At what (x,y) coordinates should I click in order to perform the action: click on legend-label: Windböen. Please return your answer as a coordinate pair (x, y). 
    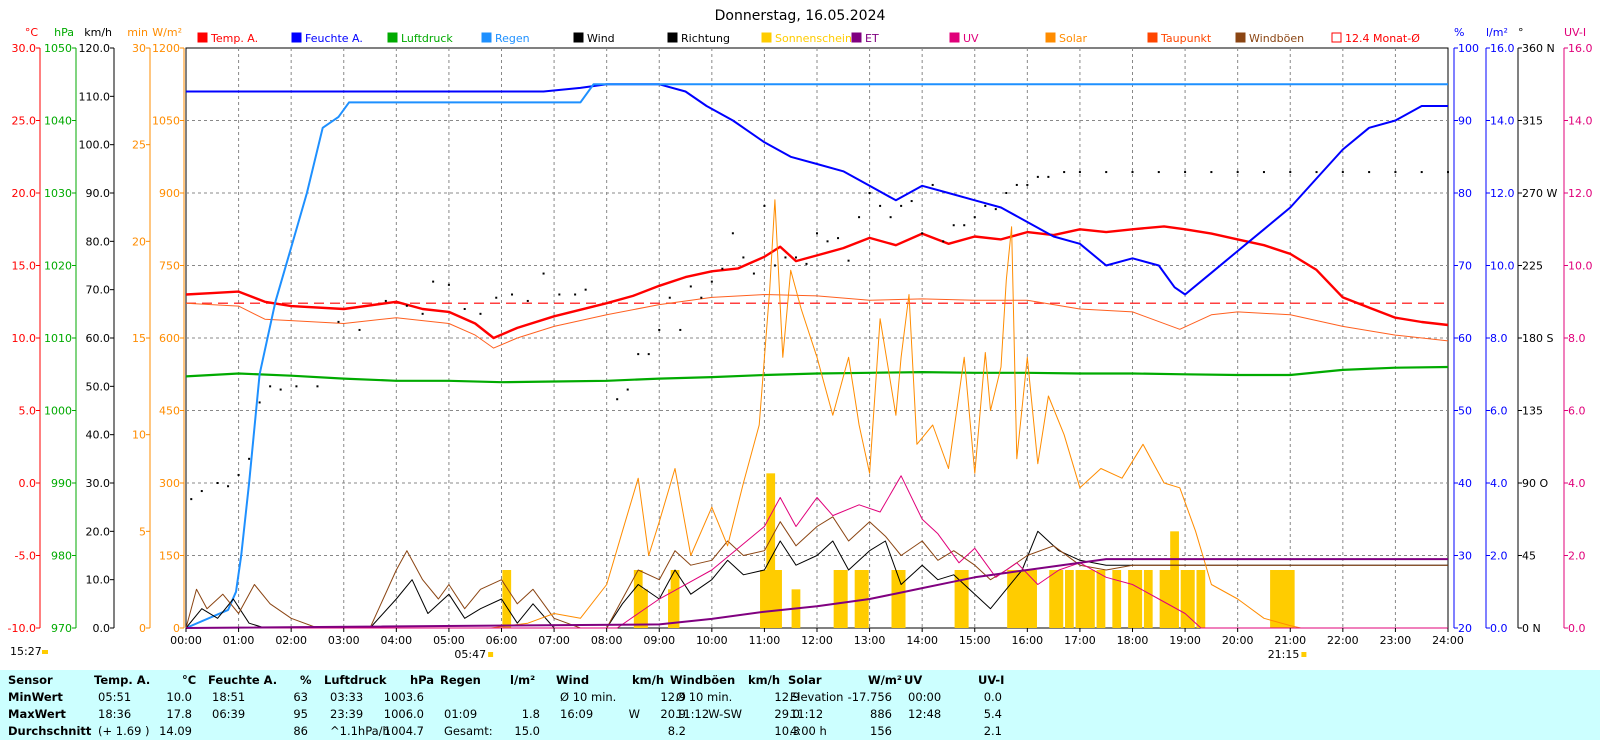
    Looking at the image, I should click on (1276, 38).